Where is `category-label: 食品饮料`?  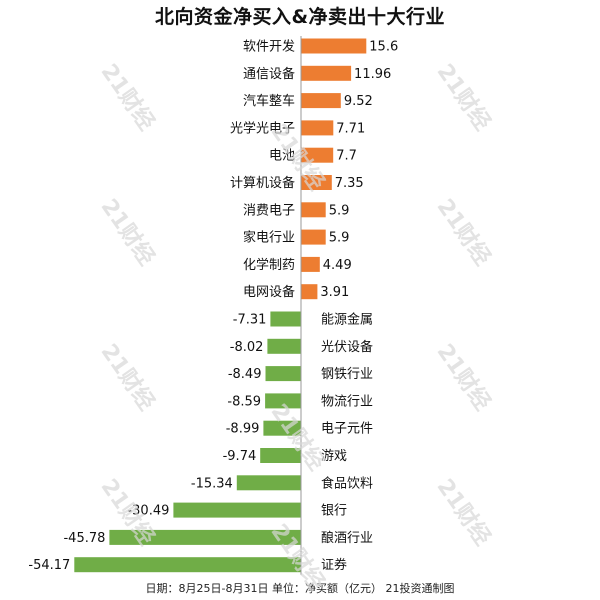 category-label: 食品饮料 is located at coordinates (347, 483).